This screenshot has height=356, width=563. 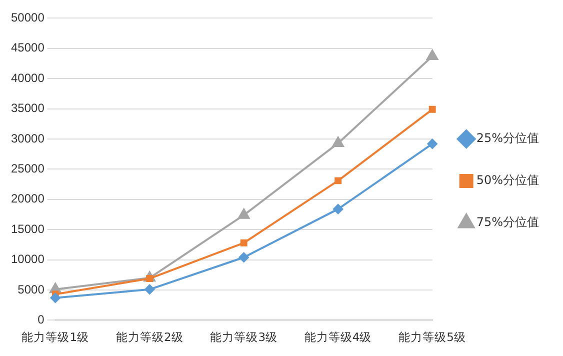 I want to click on y-tick-label: 30000, so click(x=27, y=138).